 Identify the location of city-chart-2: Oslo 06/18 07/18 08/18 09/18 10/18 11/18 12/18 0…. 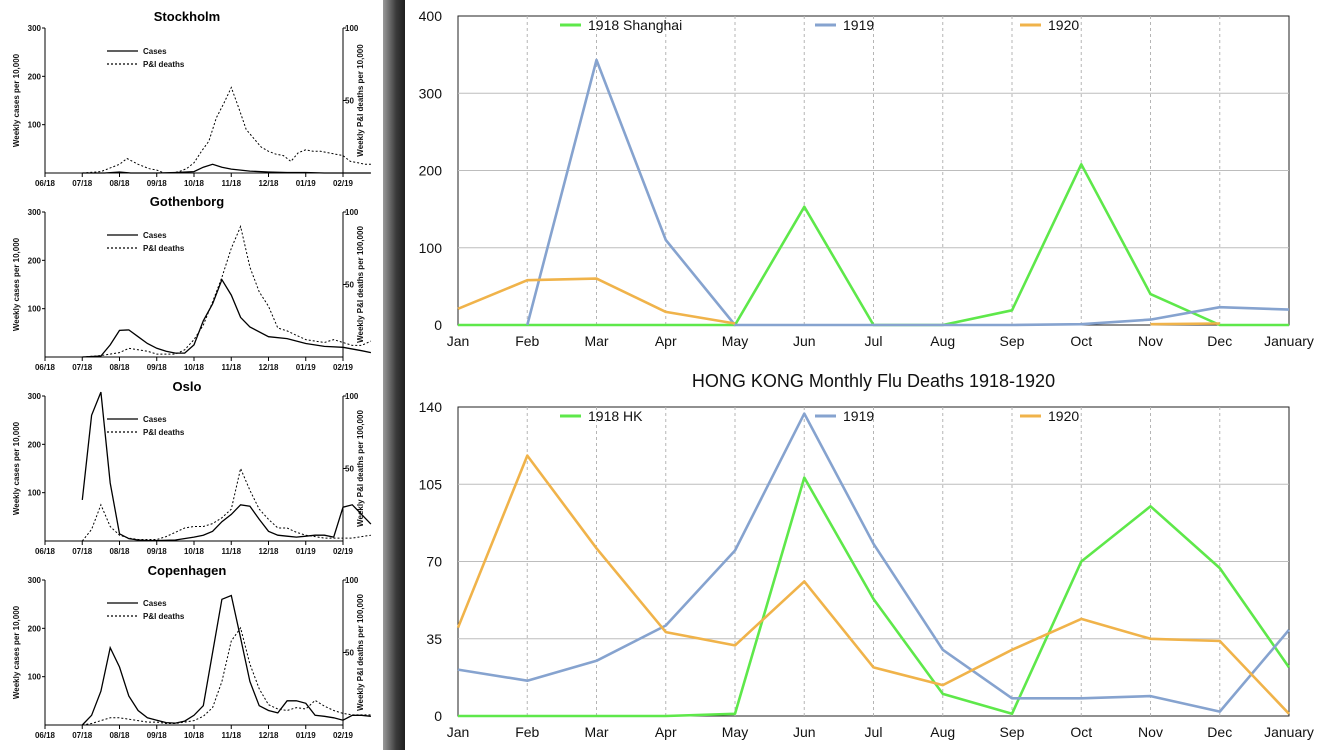
(192, 467).